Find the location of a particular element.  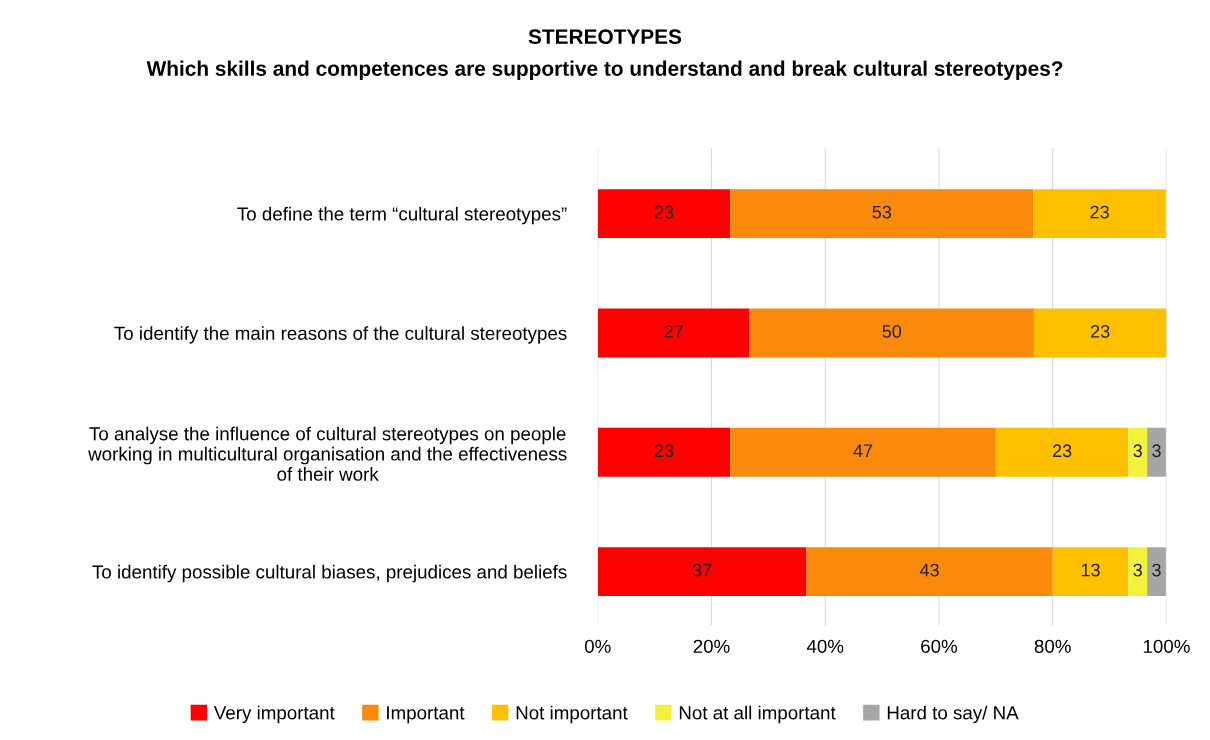

data-label: 37 is located at coordinates (702, 570).